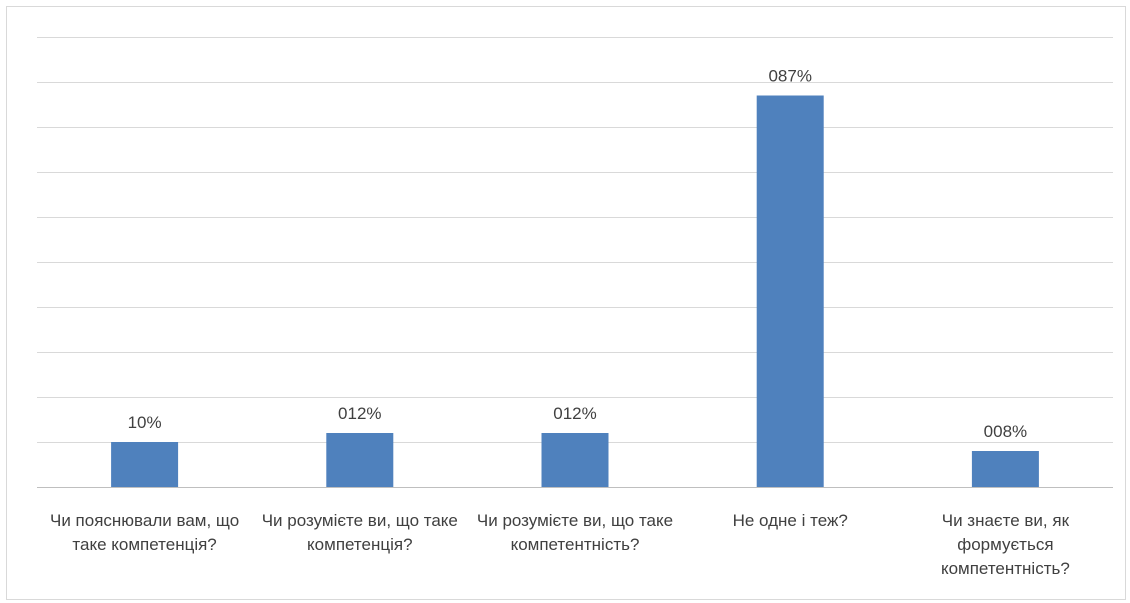  I want to click on data-label-4: 087%, so click(789, 76).